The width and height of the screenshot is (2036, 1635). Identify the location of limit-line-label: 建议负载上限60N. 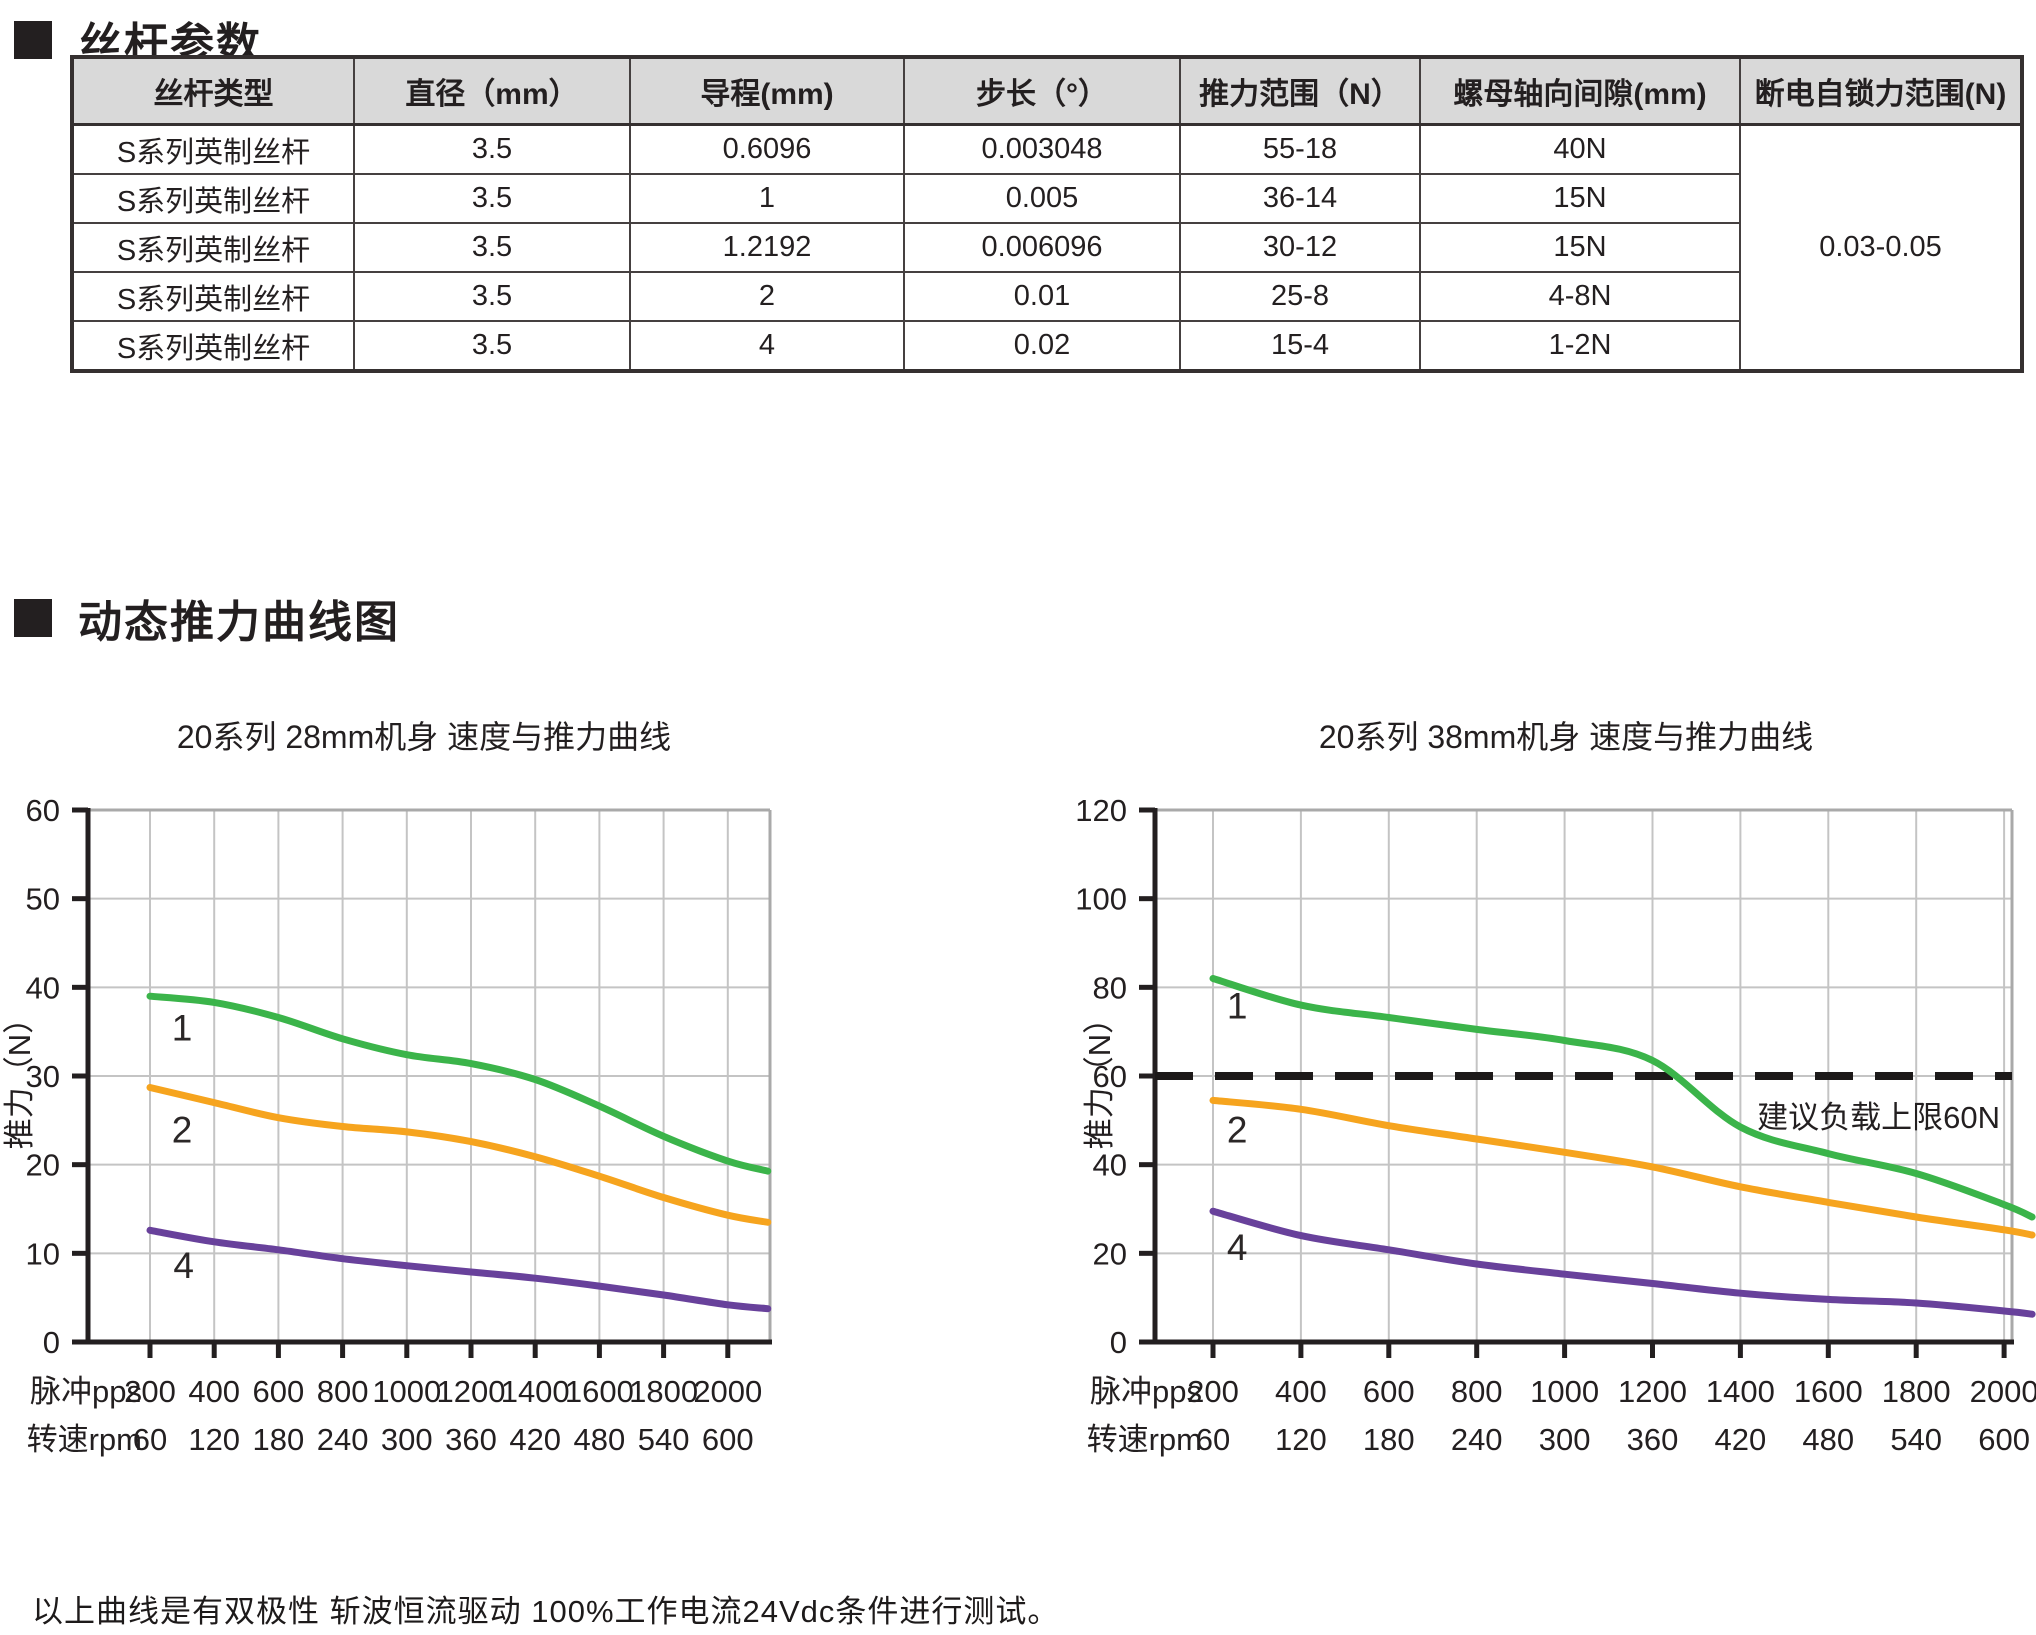
(1878, 1117).